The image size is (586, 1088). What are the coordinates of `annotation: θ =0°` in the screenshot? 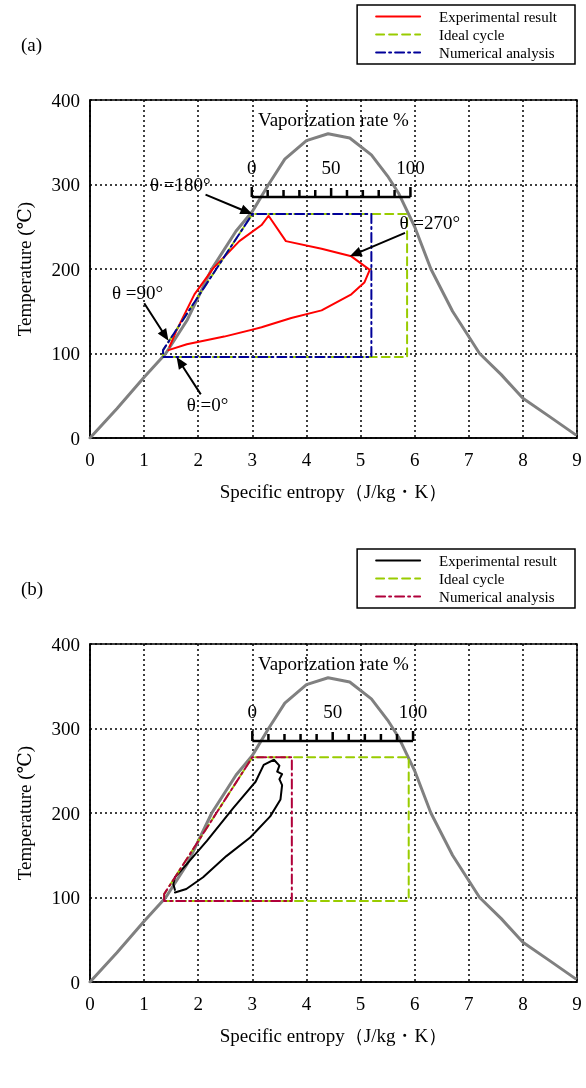 It's located at (207, 405).